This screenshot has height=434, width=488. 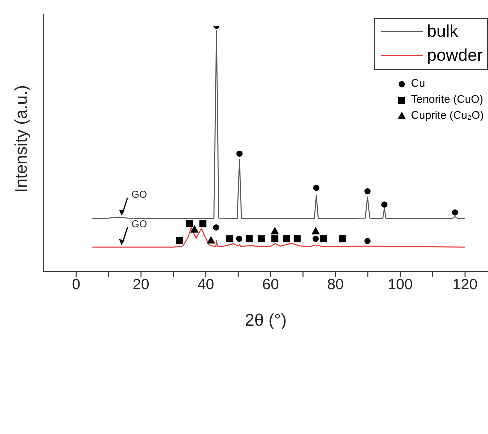 I want to click on legend-label: Tenorite (CuO), so click(x=447, y=100).